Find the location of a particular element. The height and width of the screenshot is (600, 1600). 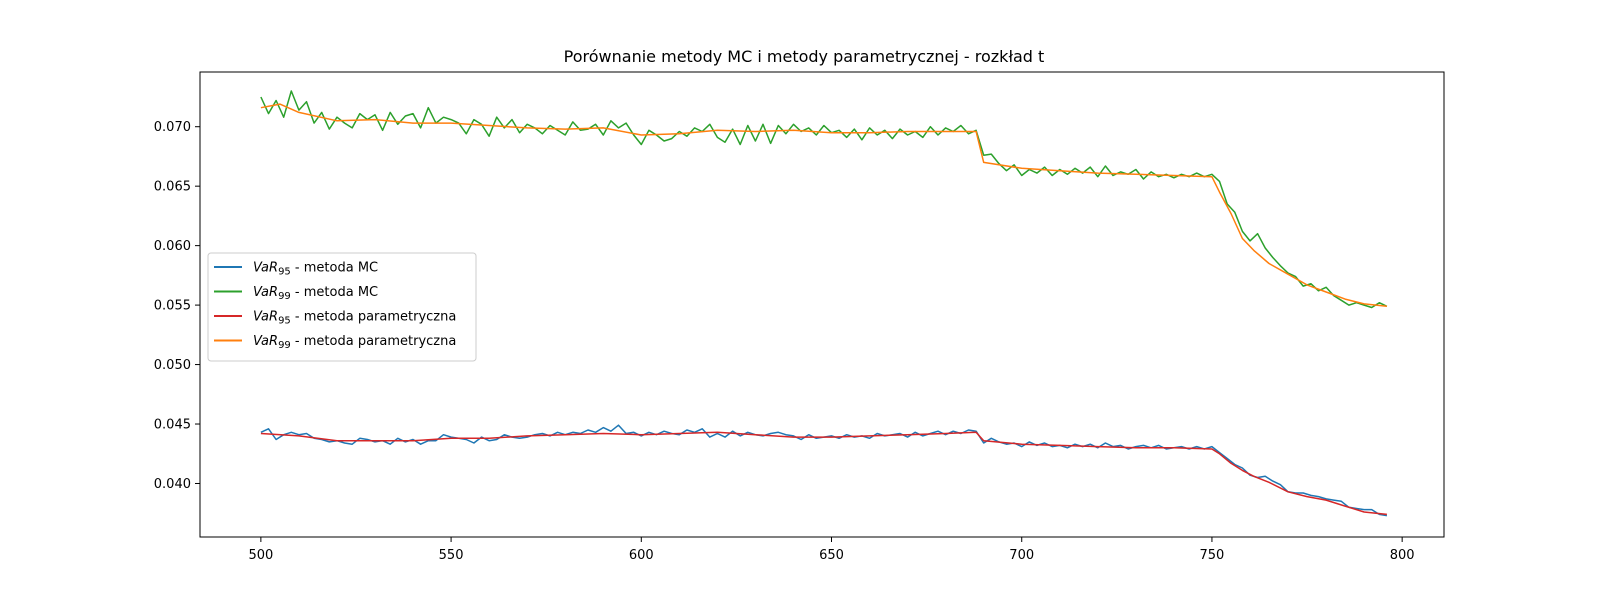

x-tick-label: 800 is located at coordinates (1402, 555).